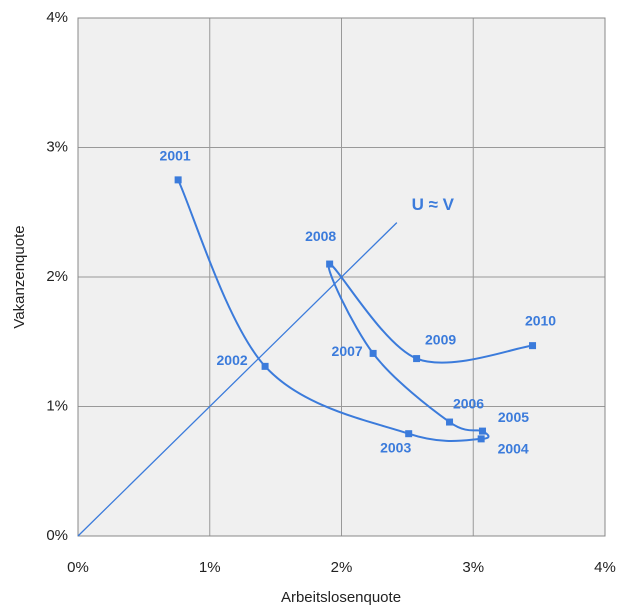  Describe the element at coordinates (57, 535) in the screenshot. I see `y-tick-label: 0%` at that location.